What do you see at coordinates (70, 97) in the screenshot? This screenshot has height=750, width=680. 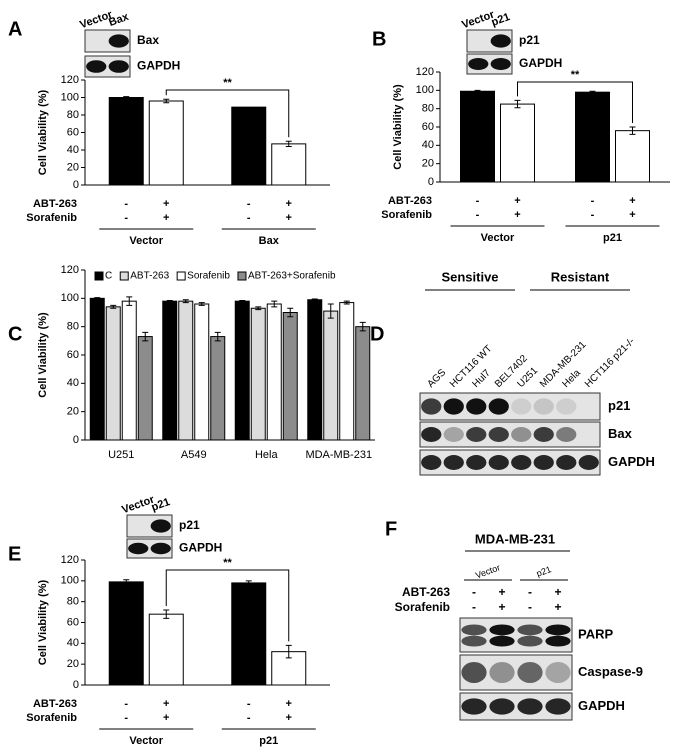 I see `y-tick-label: 100` at bounding box center [70, 97].